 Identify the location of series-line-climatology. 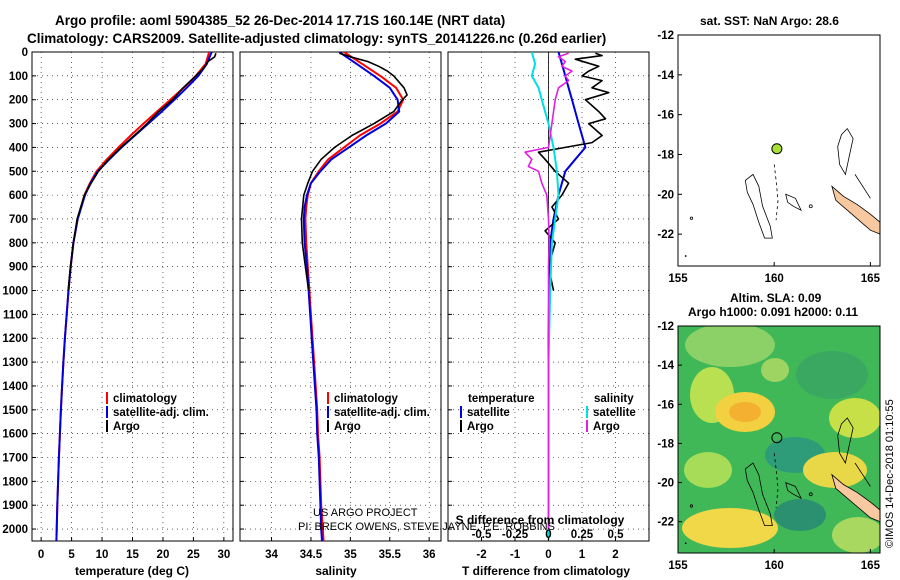
(133, 296).